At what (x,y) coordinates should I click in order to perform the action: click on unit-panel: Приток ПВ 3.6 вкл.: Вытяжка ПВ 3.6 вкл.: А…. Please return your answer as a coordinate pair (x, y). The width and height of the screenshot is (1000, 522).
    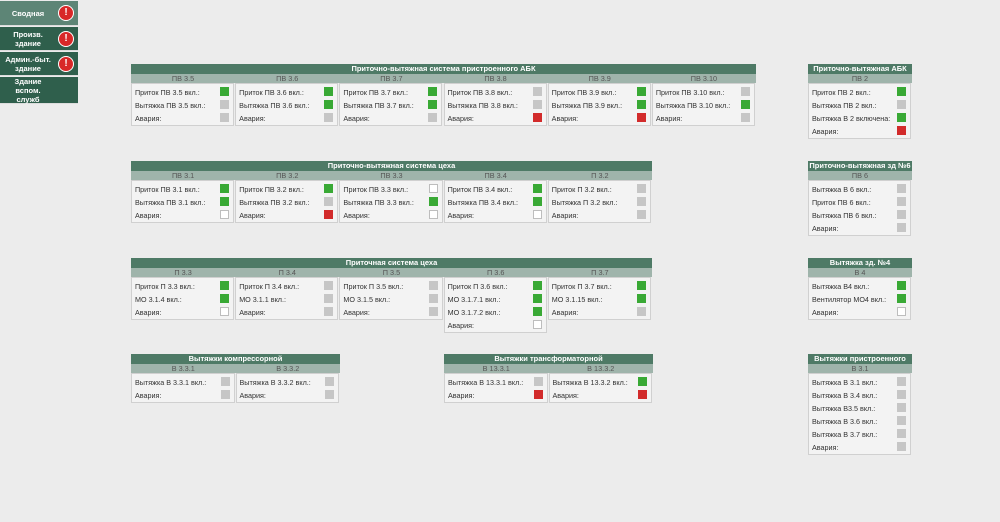
    Looking at the image, I should click on (287, 104).